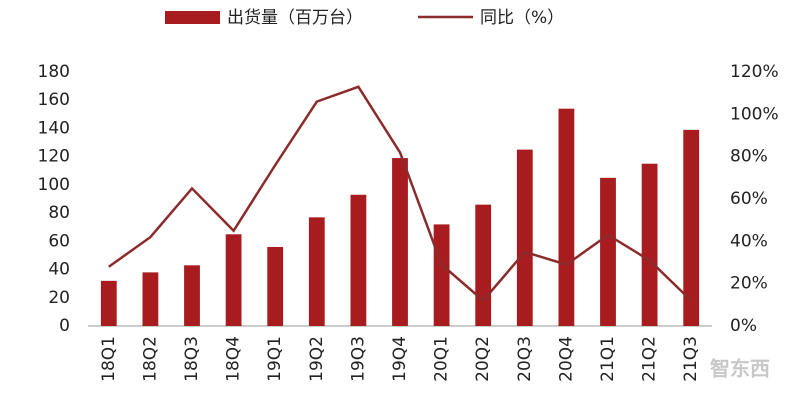 The width and height of the screenshot is (800, 404). What do you see at coordinates (234, 359) in the screenshot?
I see `x-tick-label: 18Q4` at bounding box center [234, 359].